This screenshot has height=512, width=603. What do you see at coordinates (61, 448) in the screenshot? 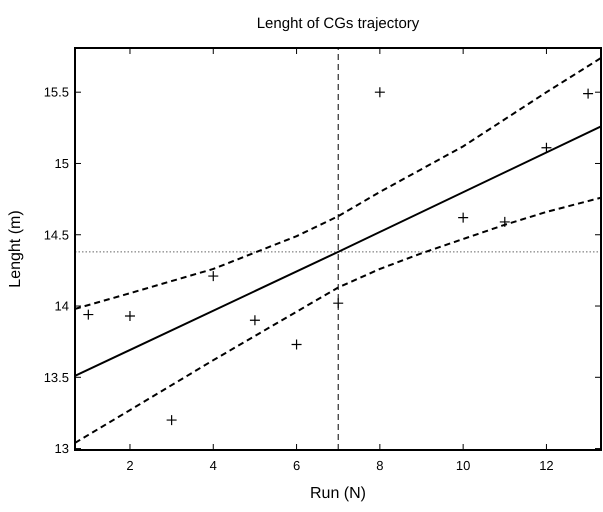
I see `y-tick-label: 13` at bounding box center [61, 448].